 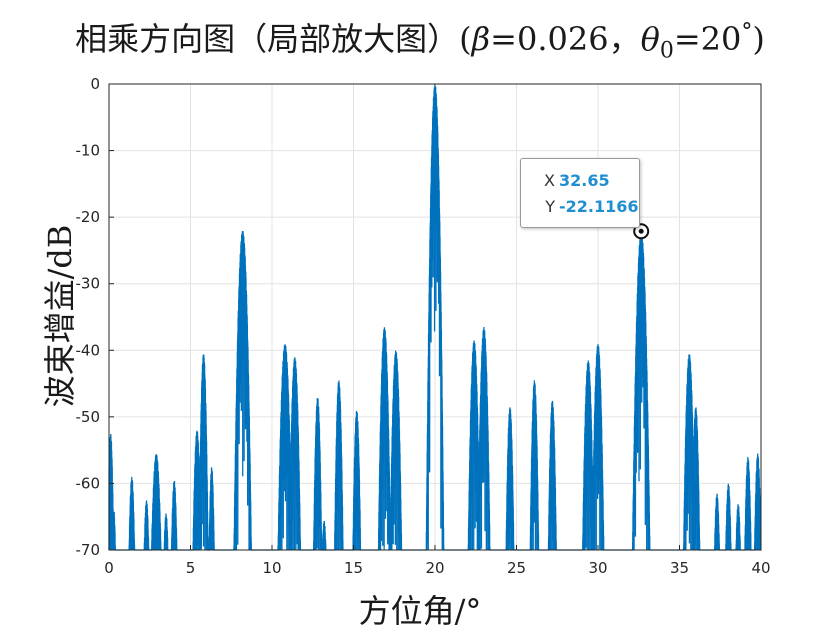 I want to click on y-tick-label: -10, so click(x=88, y=151).